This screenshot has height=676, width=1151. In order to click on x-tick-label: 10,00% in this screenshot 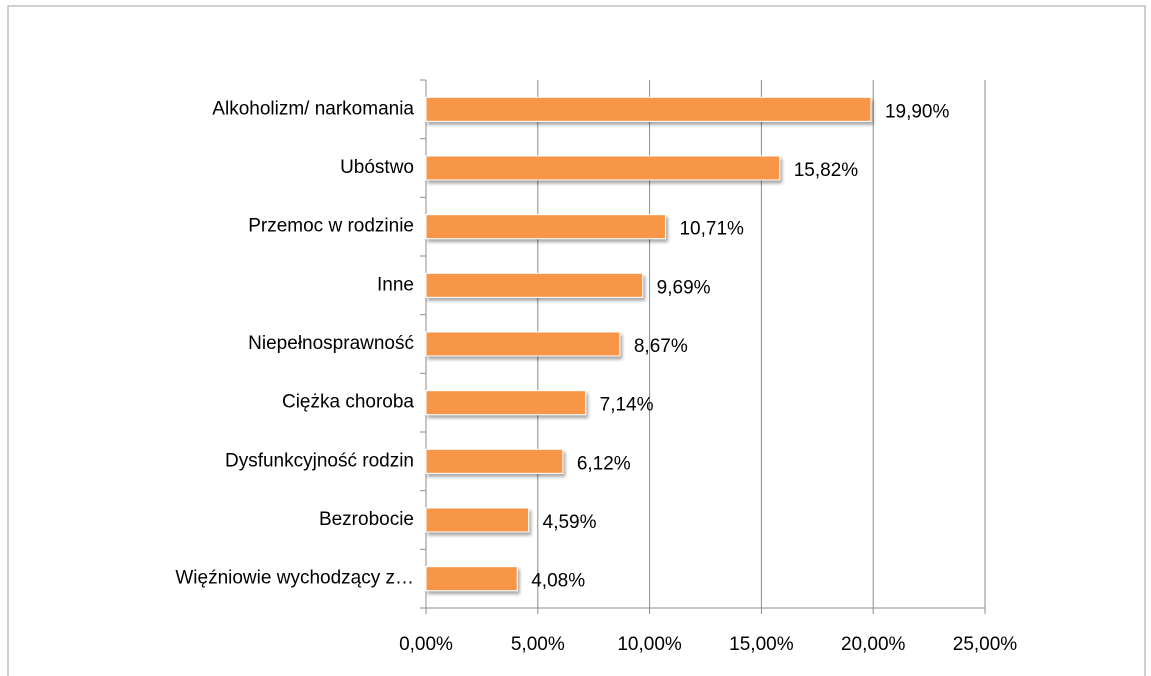, I will do `click(649, 644)`.